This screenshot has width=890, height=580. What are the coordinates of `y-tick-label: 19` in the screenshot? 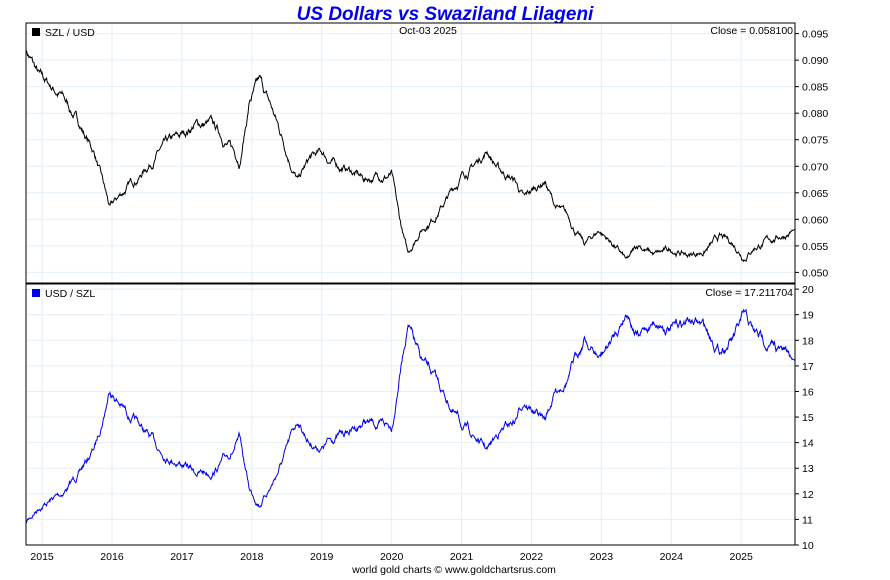 It's located at (808, 316).